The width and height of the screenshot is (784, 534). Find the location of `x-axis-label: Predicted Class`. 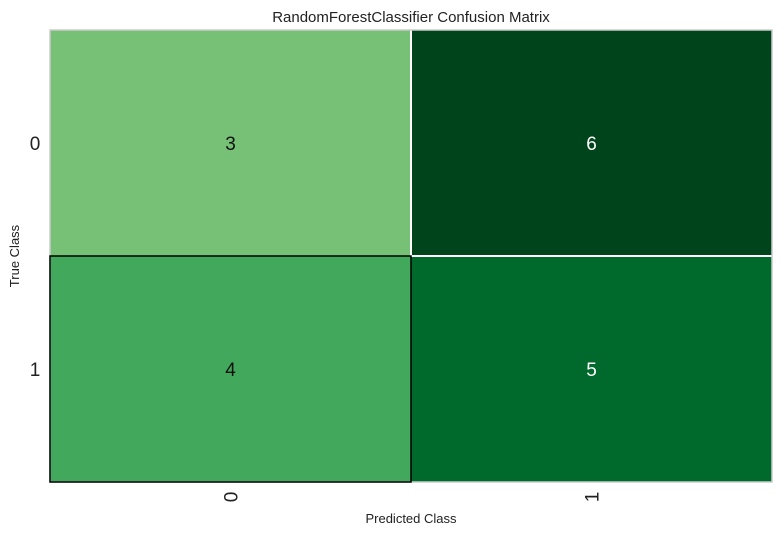

x-axis-label: Predicted Class is located at coordinates (411, 518).